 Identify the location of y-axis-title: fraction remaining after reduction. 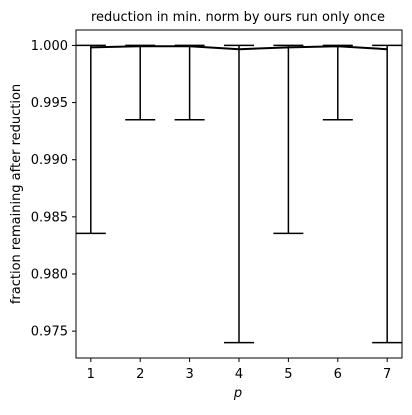
(16, 194).